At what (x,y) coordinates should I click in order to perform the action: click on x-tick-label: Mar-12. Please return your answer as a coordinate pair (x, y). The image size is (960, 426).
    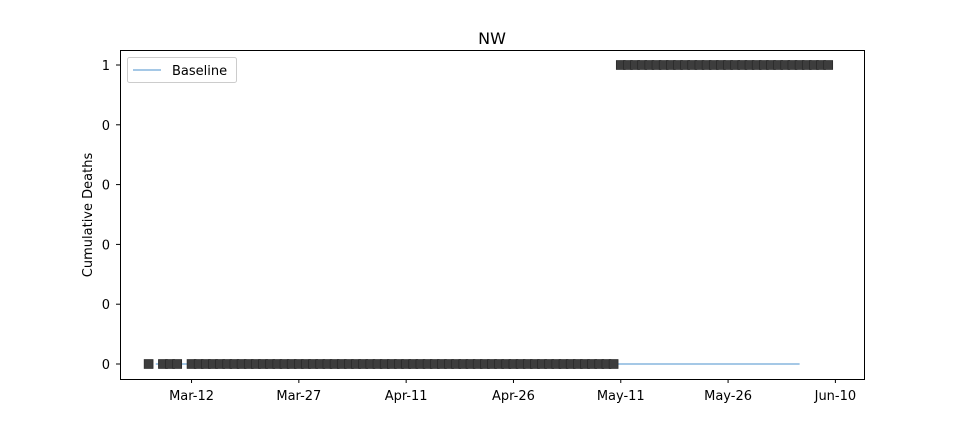
    Looking at the image, I should click on (191, 396).